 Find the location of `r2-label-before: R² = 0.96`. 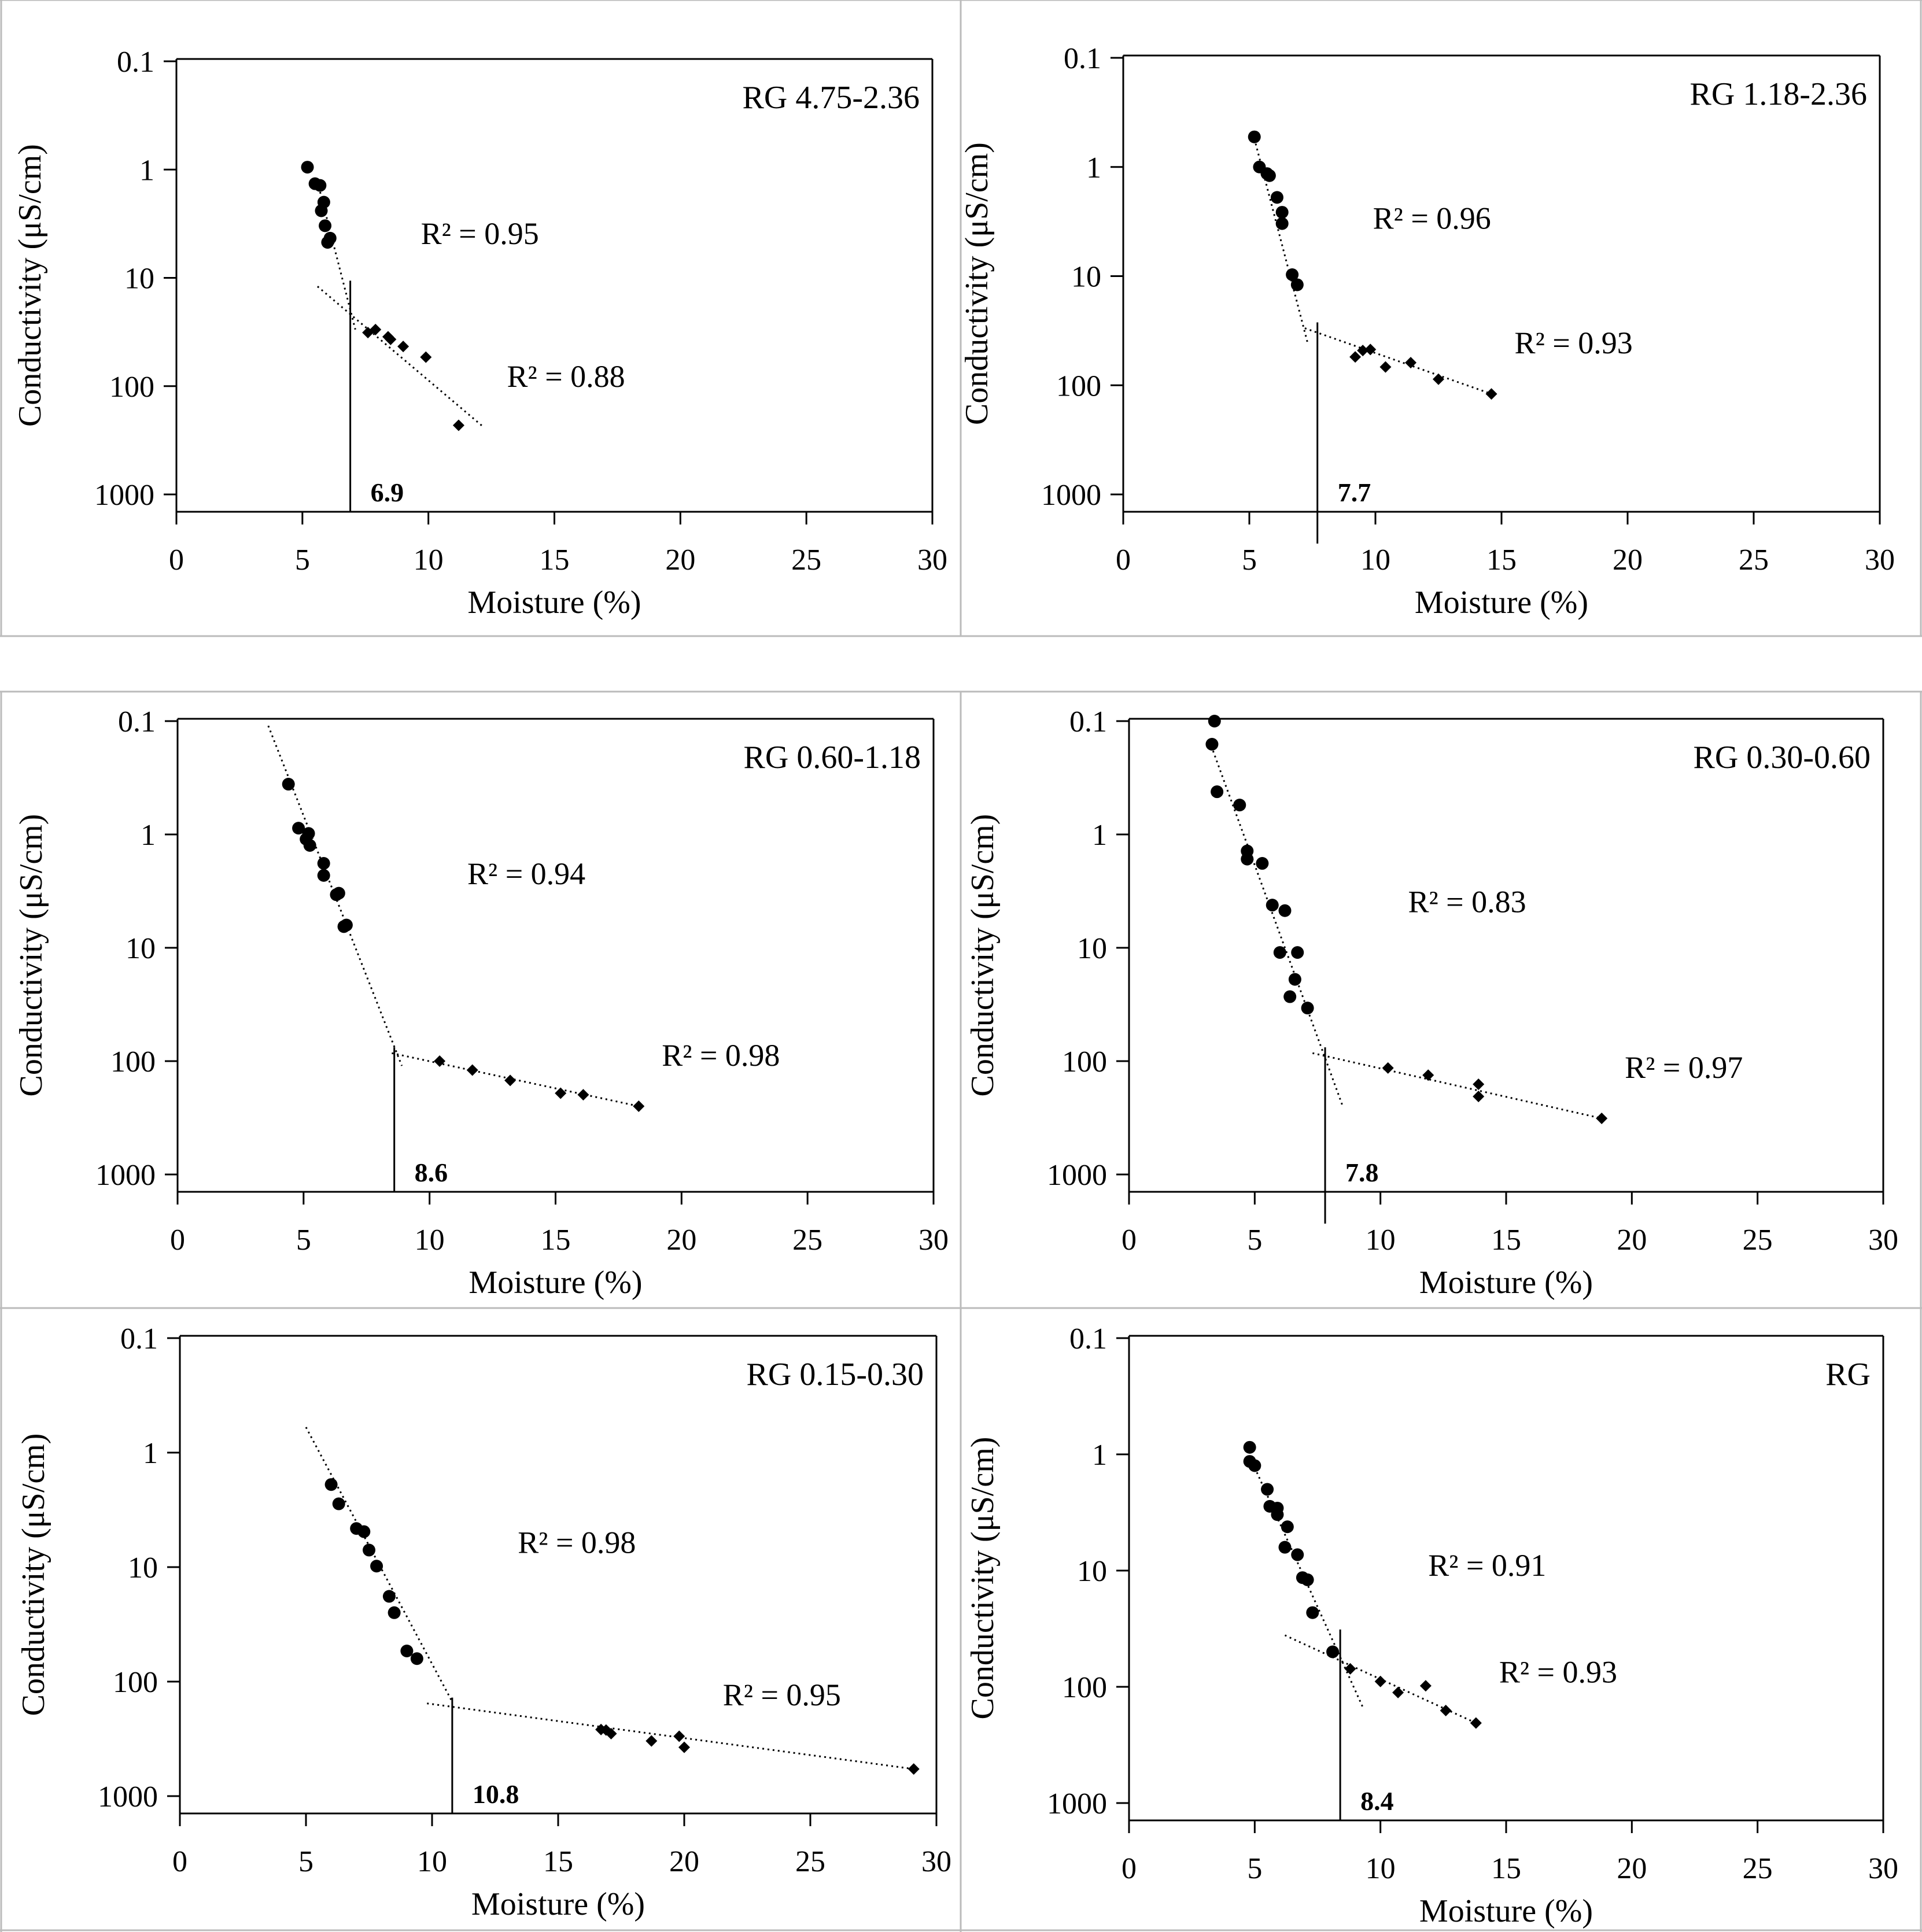

r2-label-before: R² = 0.96 is located at coordinates (1432, 218).